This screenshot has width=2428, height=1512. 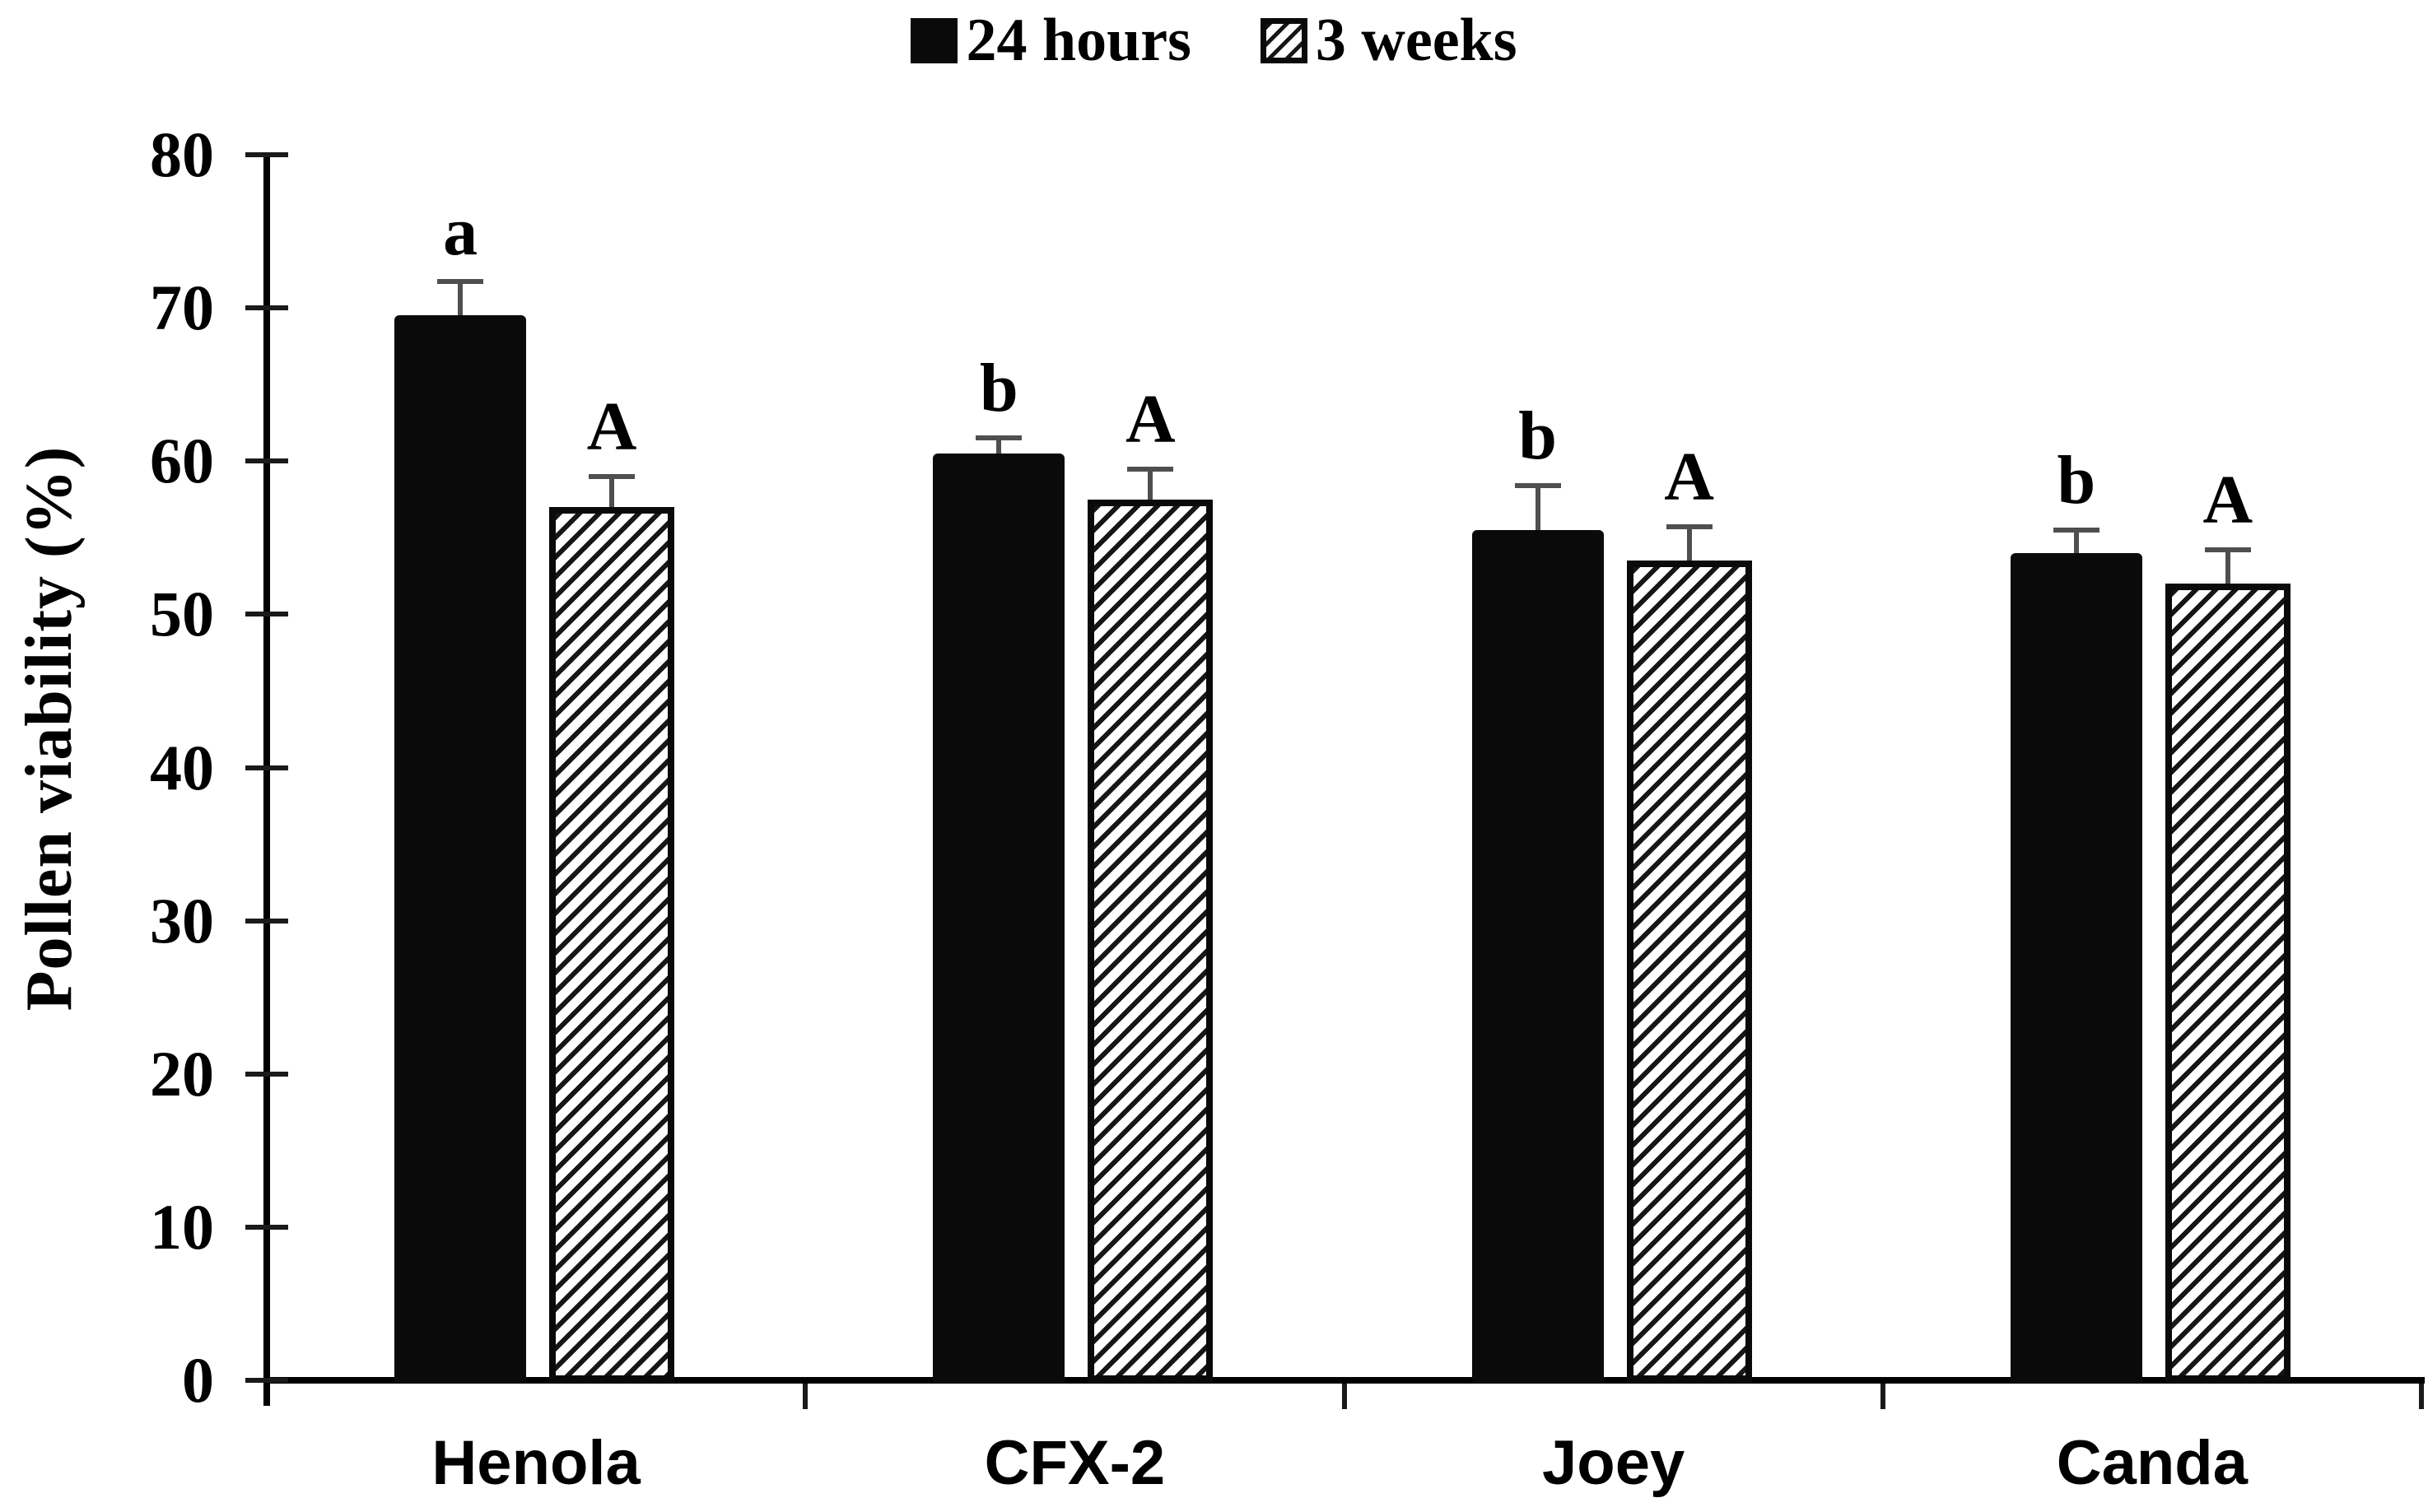 What do you see at coordinates (182, 920) in the screenshot?
I see `y-tick-label: 30` at bounding box center [182, 920].